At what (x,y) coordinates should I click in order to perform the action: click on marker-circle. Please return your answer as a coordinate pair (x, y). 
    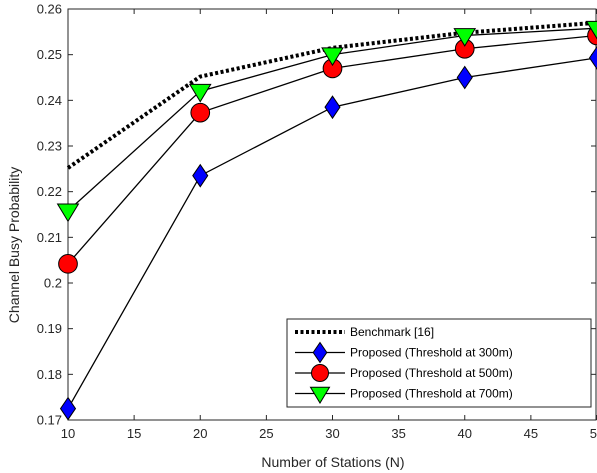
    Looking at the image, I should click on (320, 373).